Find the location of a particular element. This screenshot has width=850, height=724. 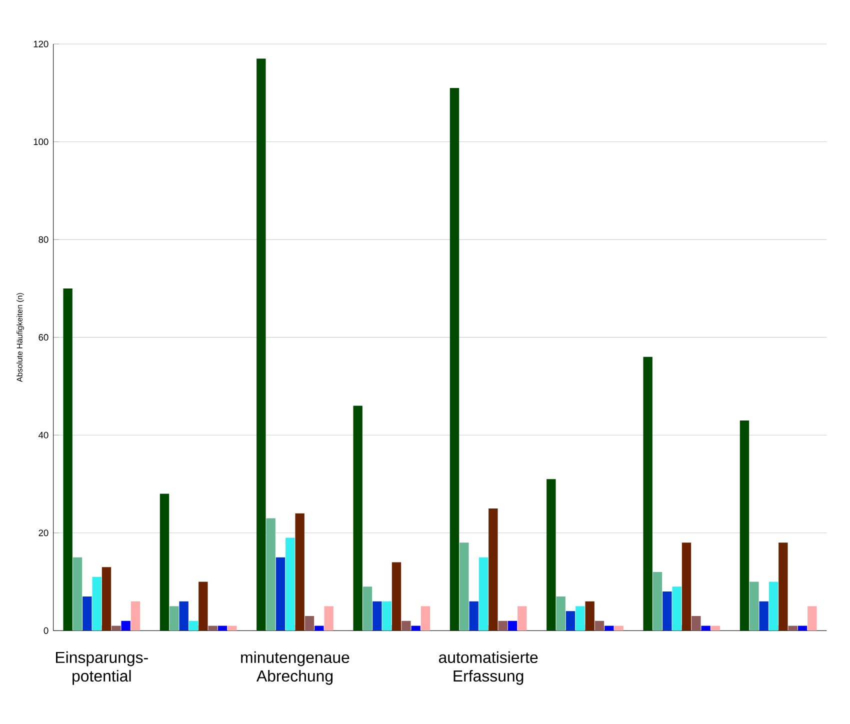

x-tick-label: minutengenaue Abrechung is located at coordinates (295, 668).